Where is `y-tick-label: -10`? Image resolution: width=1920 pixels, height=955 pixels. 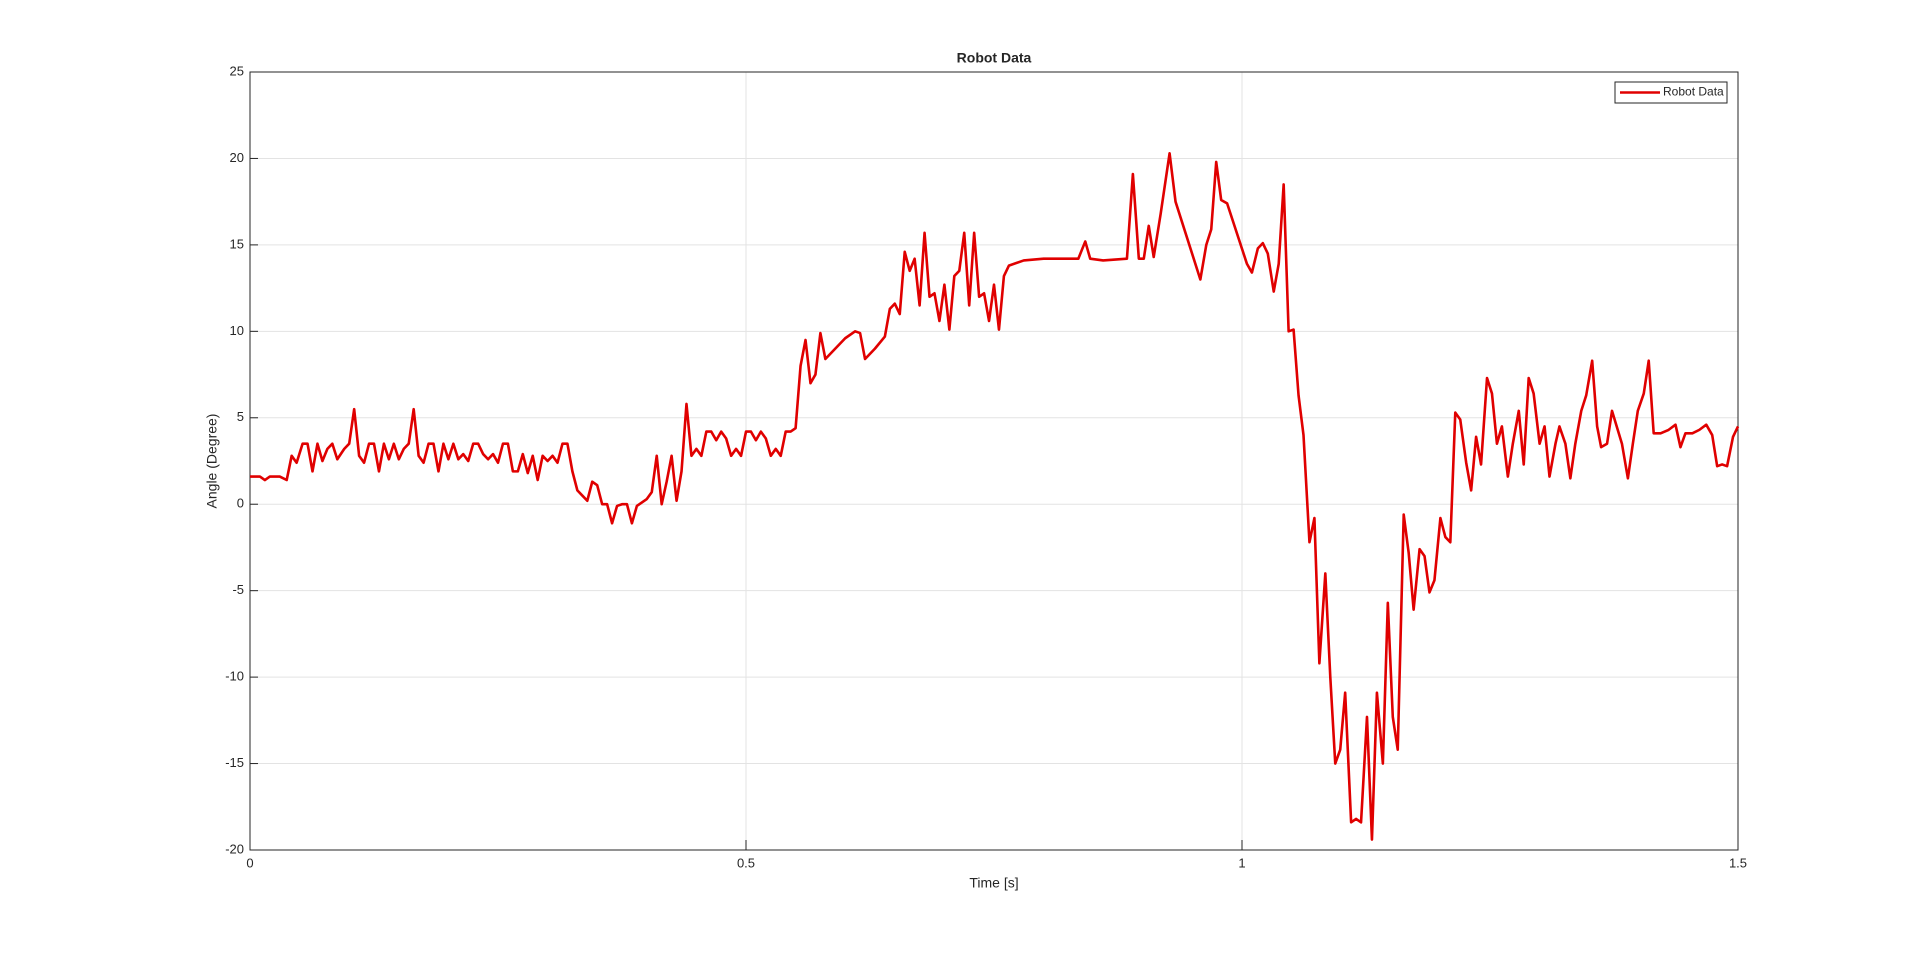 y-tick-label: -10 is located at coordinates (234, 676).